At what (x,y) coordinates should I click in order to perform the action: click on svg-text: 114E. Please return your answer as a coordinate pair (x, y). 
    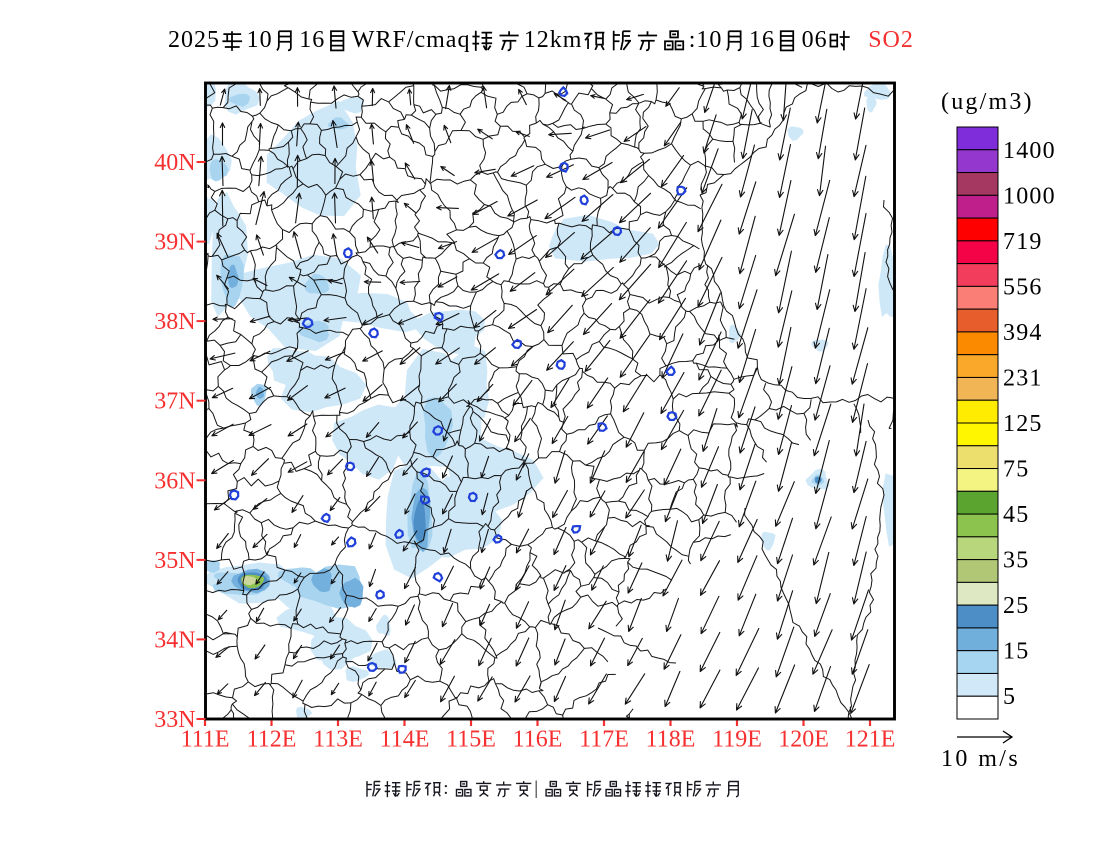
    Looking at the image, I should click on (405, 740).